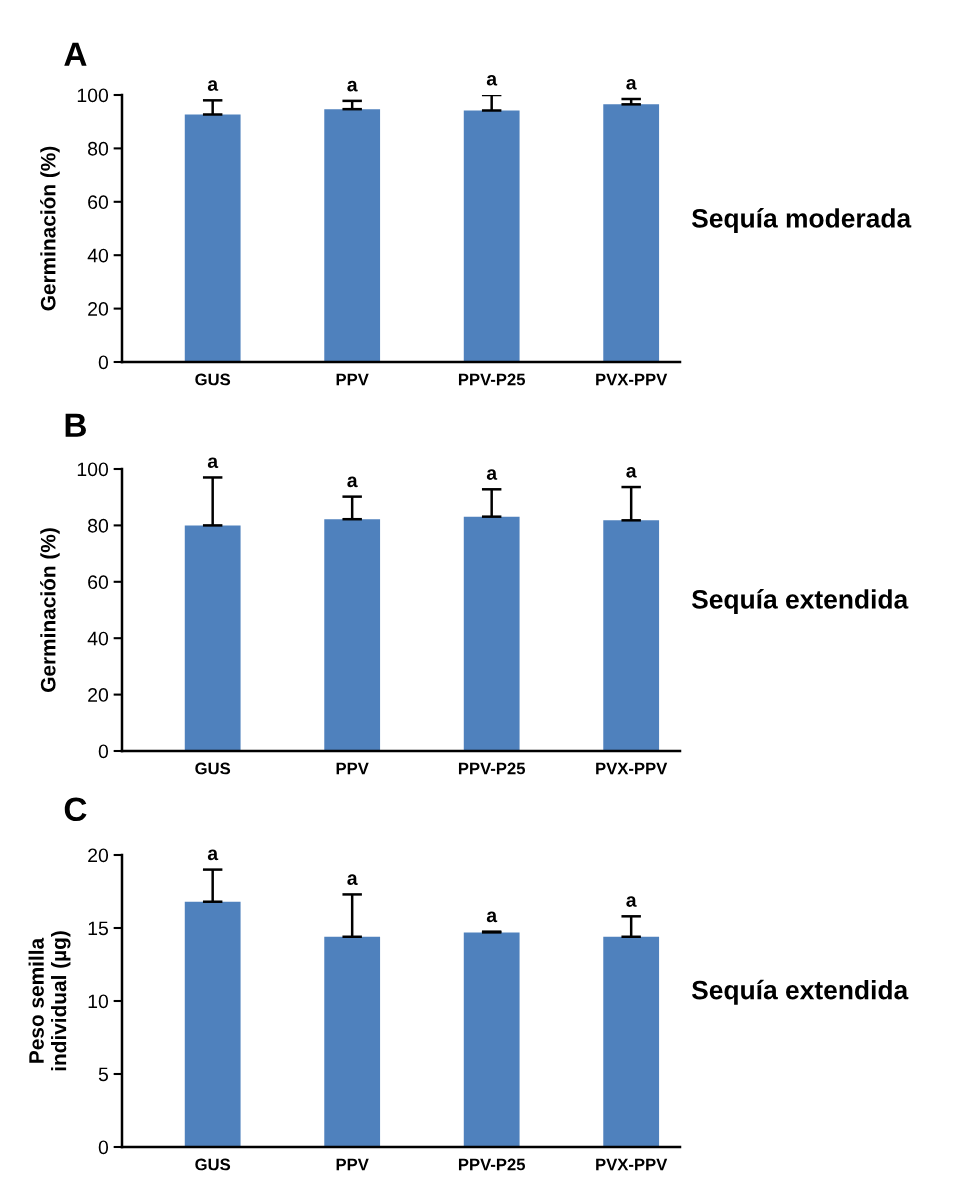 The height and width of the screenshot is (1180, 958). What do you see at coordinates (801, 220) in the screenshot?
I see `text: Sequía moderada` at bounding box center [801, 220].